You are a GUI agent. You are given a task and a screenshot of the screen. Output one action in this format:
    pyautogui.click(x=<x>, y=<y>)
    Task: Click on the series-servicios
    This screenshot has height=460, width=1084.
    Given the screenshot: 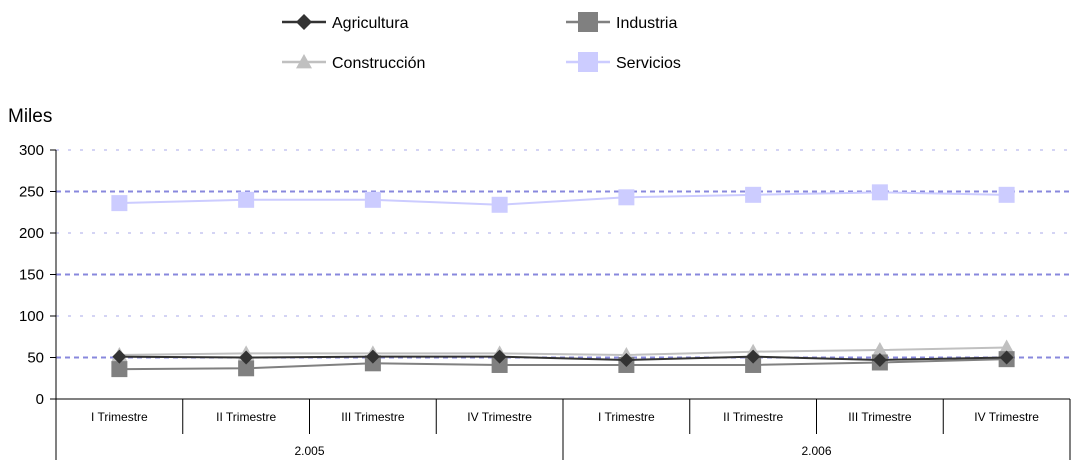 What is the action you would take?
    pyautogui.click(x=563, y=198)
    